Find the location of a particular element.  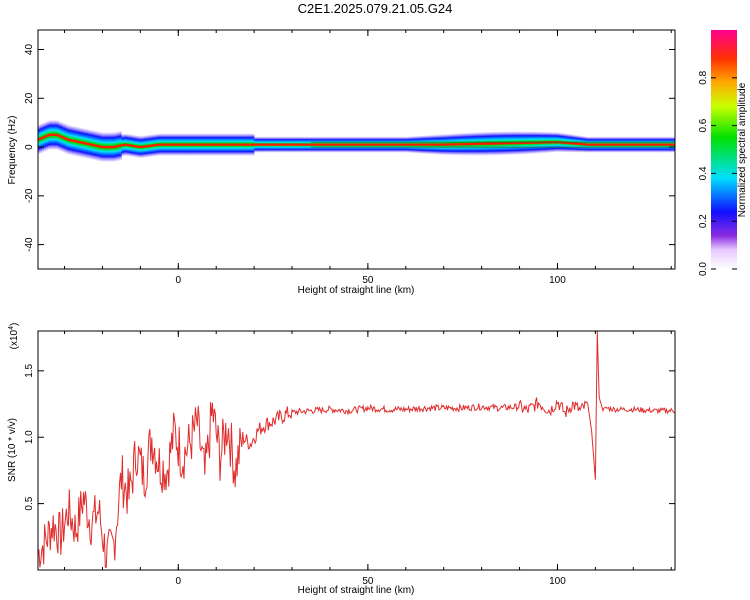

spectrogram-y-tick-label: 20 is located at coordinates (29, 98).